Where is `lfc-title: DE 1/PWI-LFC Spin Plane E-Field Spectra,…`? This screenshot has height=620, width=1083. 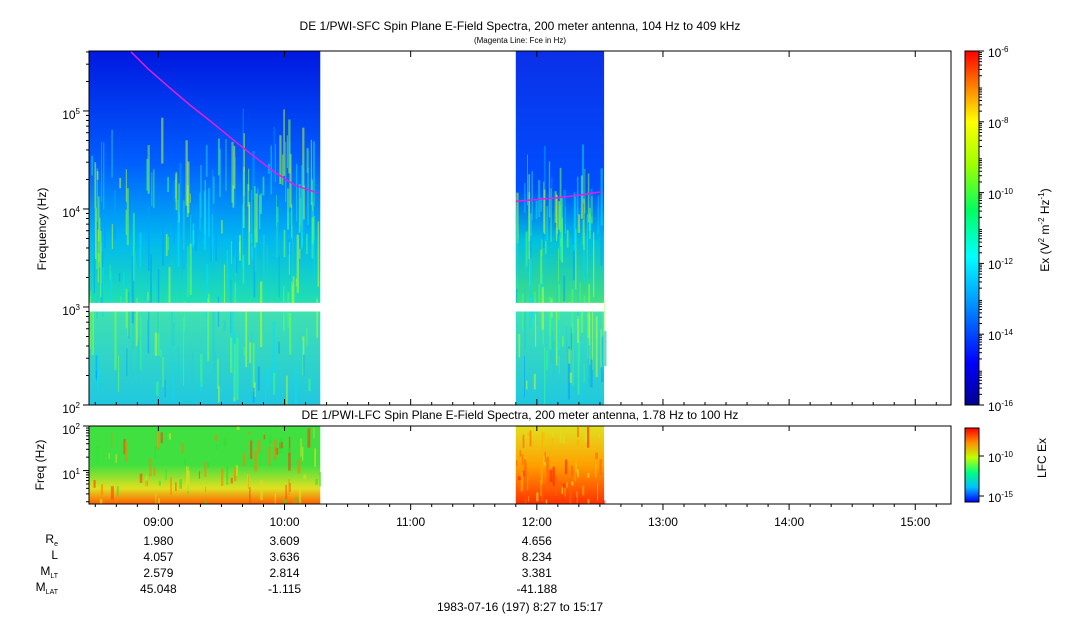 lfc-title: DE 1/PWI-LFC Spin Plane E-Field Spectra,… is located at coordinates (520, 415).